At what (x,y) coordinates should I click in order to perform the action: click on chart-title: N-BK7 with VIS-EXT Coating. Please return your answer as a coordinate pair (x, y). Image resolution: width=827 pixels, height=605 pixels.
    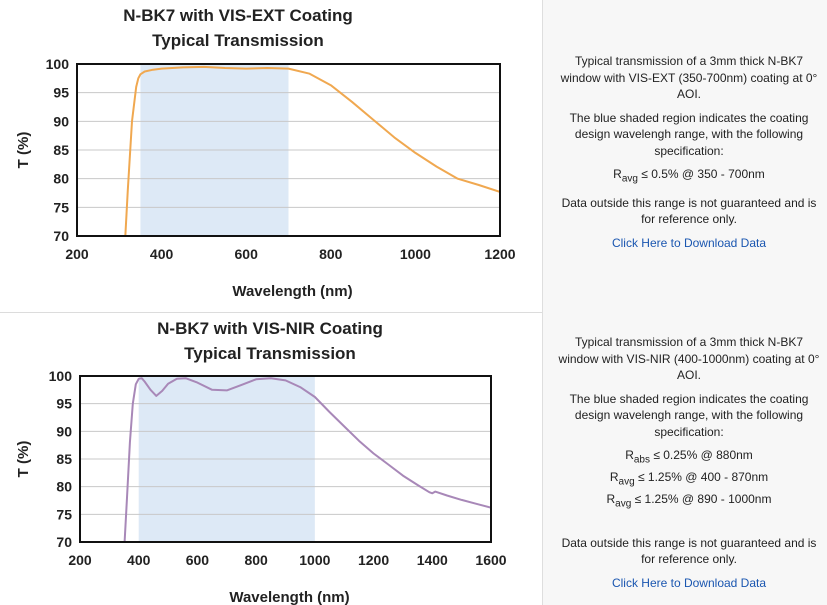
    Looking at the image, I should click on (238, 15).